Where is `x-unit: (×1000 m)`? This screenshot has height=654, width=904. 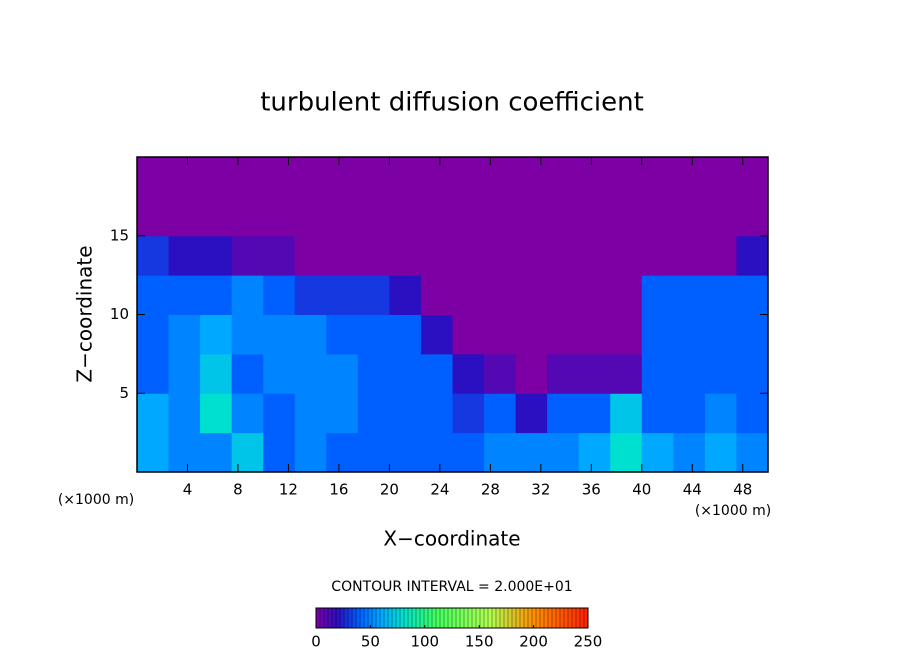
x-unit: (×1000 m) is located at coordinates (733, 511).